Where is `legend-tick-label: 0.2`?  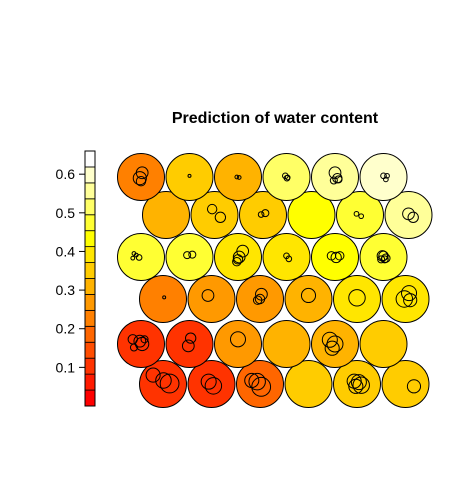
legend-tick-label: 0.2 is located at coordinates (66, 329).